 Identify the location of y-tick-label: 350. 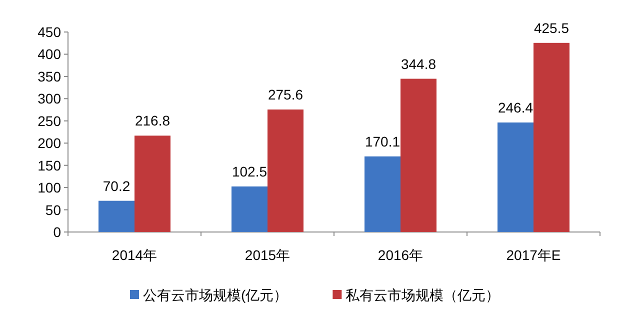
(50, 76).